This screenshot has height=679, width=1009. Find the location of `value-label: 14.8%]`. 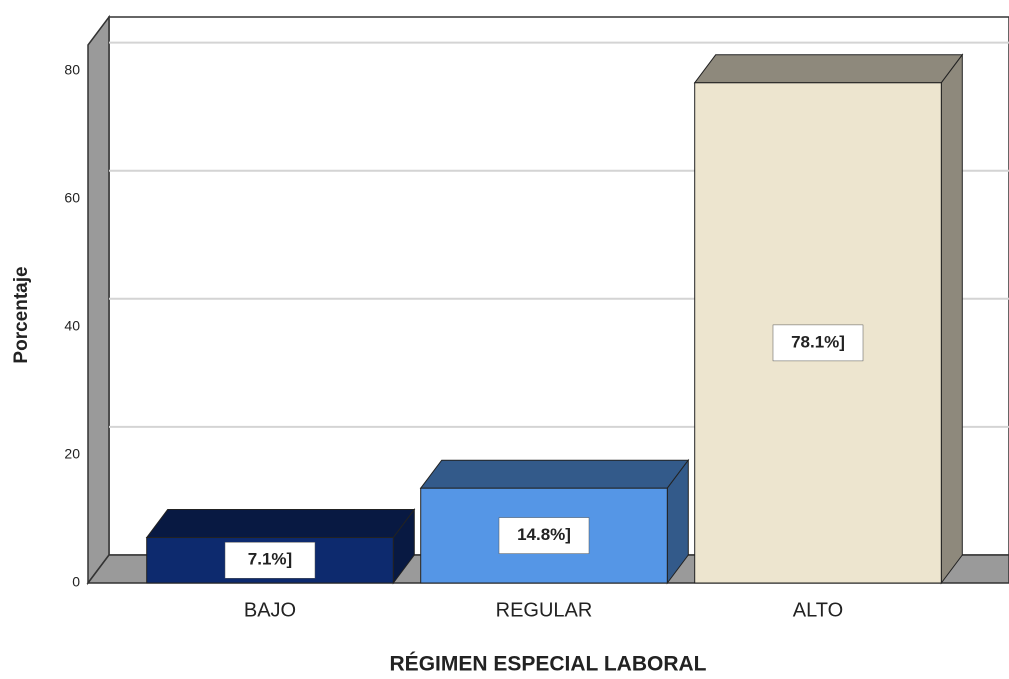

value-label: 14.8%] is located at coordinates (544, 534).